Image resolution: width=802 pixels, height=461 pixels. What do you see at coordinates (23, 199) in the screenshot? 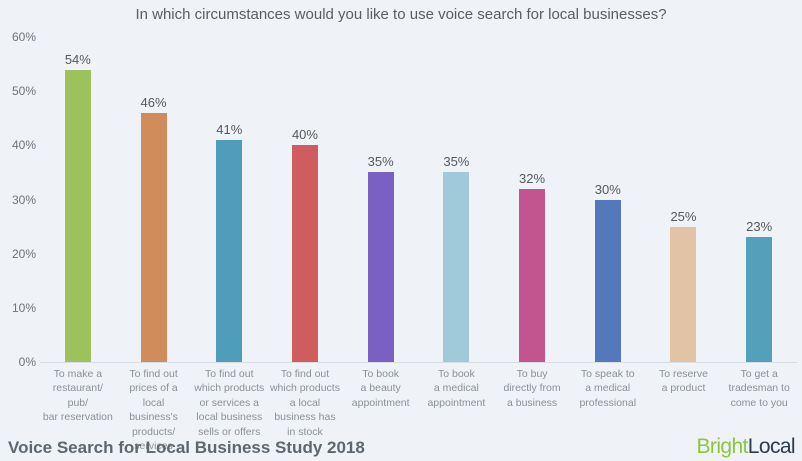
I see `y-tick-label: 30%` at bounding box center [23, 199].